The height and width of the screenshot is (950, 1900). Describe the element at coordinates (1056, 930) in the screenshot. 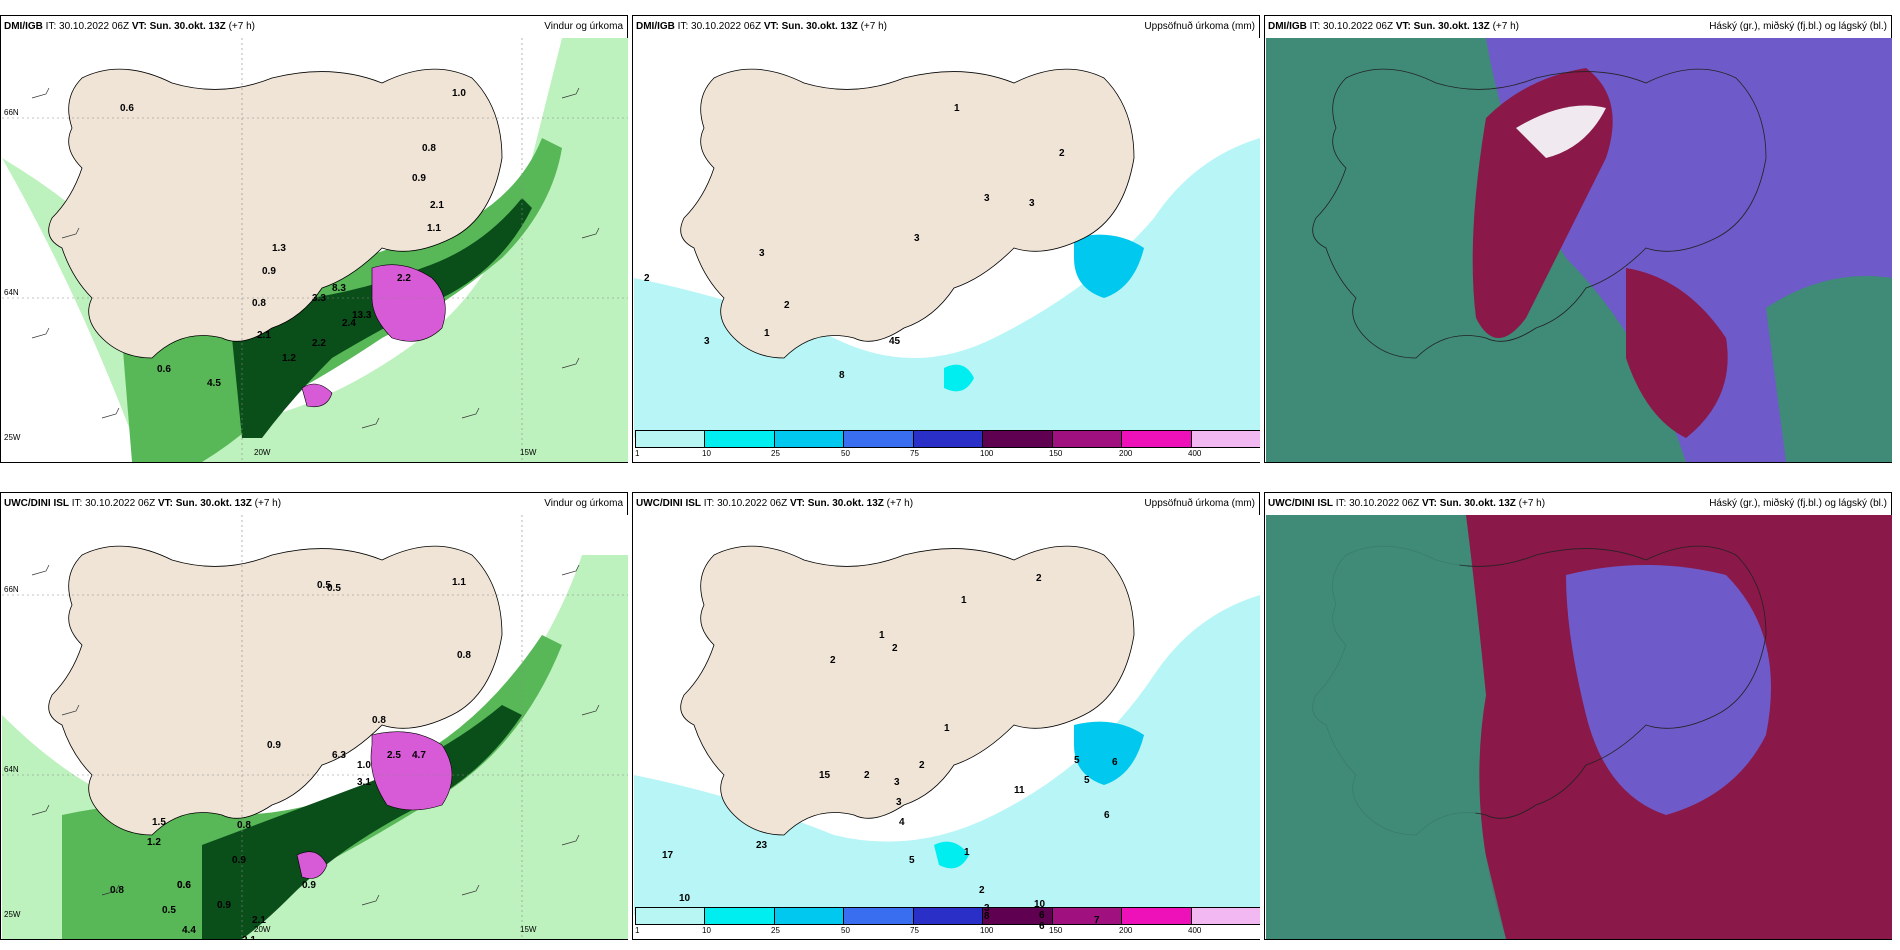

I see `colorbar-tick: 150` at that location.